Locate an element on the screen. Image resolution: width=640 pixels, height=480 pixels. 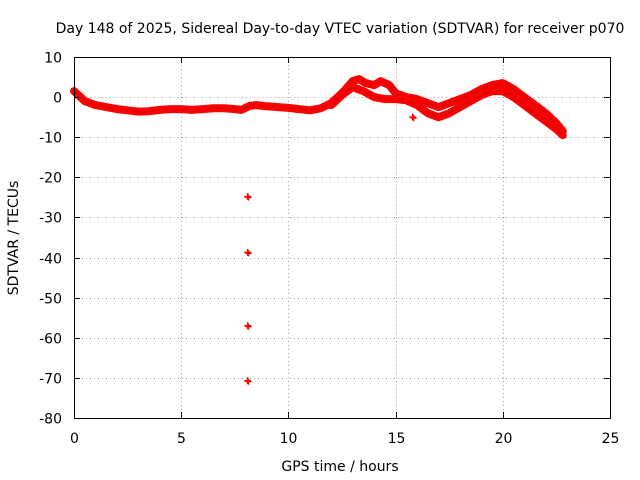
y-tick-label: -40 is located at coordinates (50, 260).